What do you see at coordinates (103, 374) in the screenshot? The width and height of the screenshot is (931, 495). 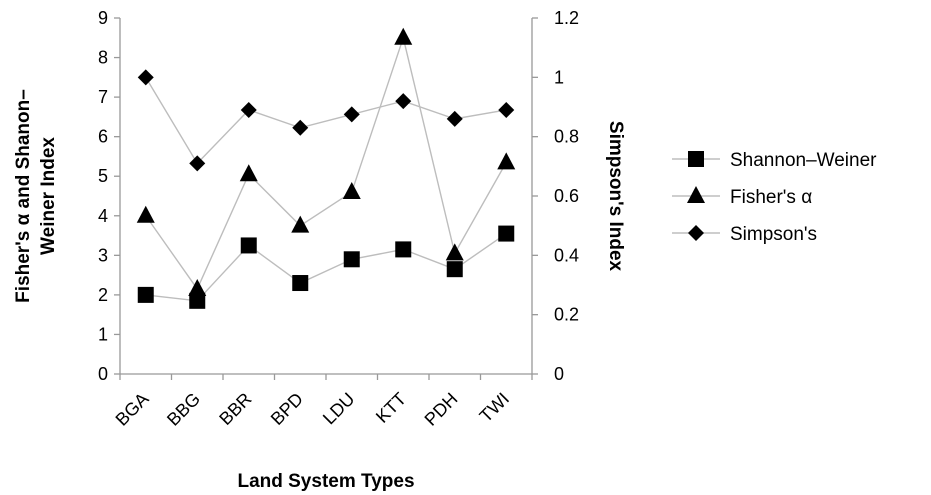 I see `left-tick-label: 0` at bounding box center [103, 374].